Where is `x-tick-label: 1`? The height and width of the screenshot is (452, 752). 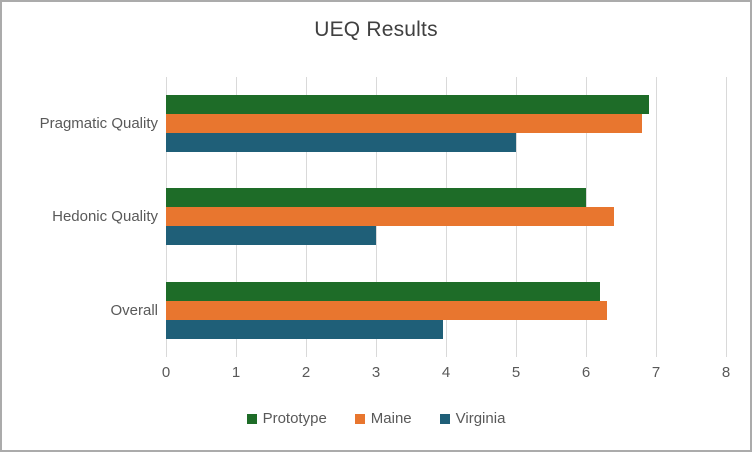
x-tick-label: 1 is located at coordinates (236, 372).